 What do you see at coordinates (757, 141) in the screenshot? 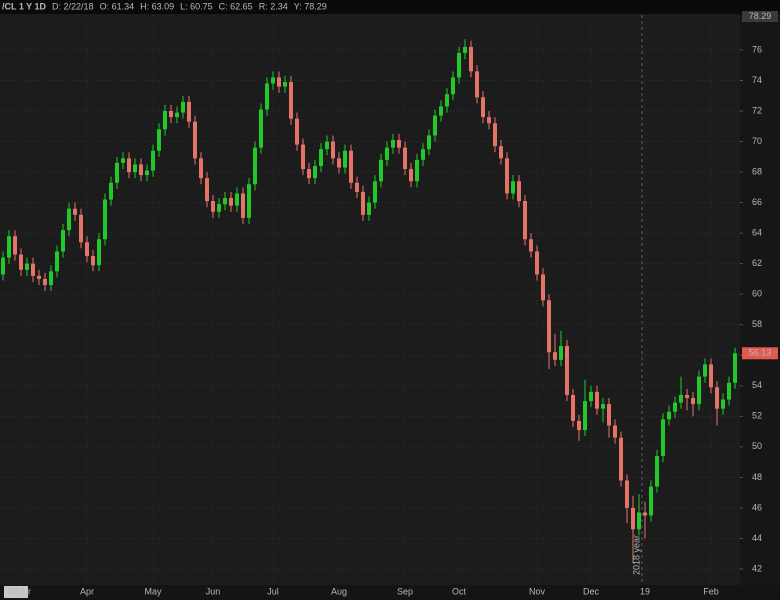
I see `y-tick-label: 70` at bounding box center [757, 141].